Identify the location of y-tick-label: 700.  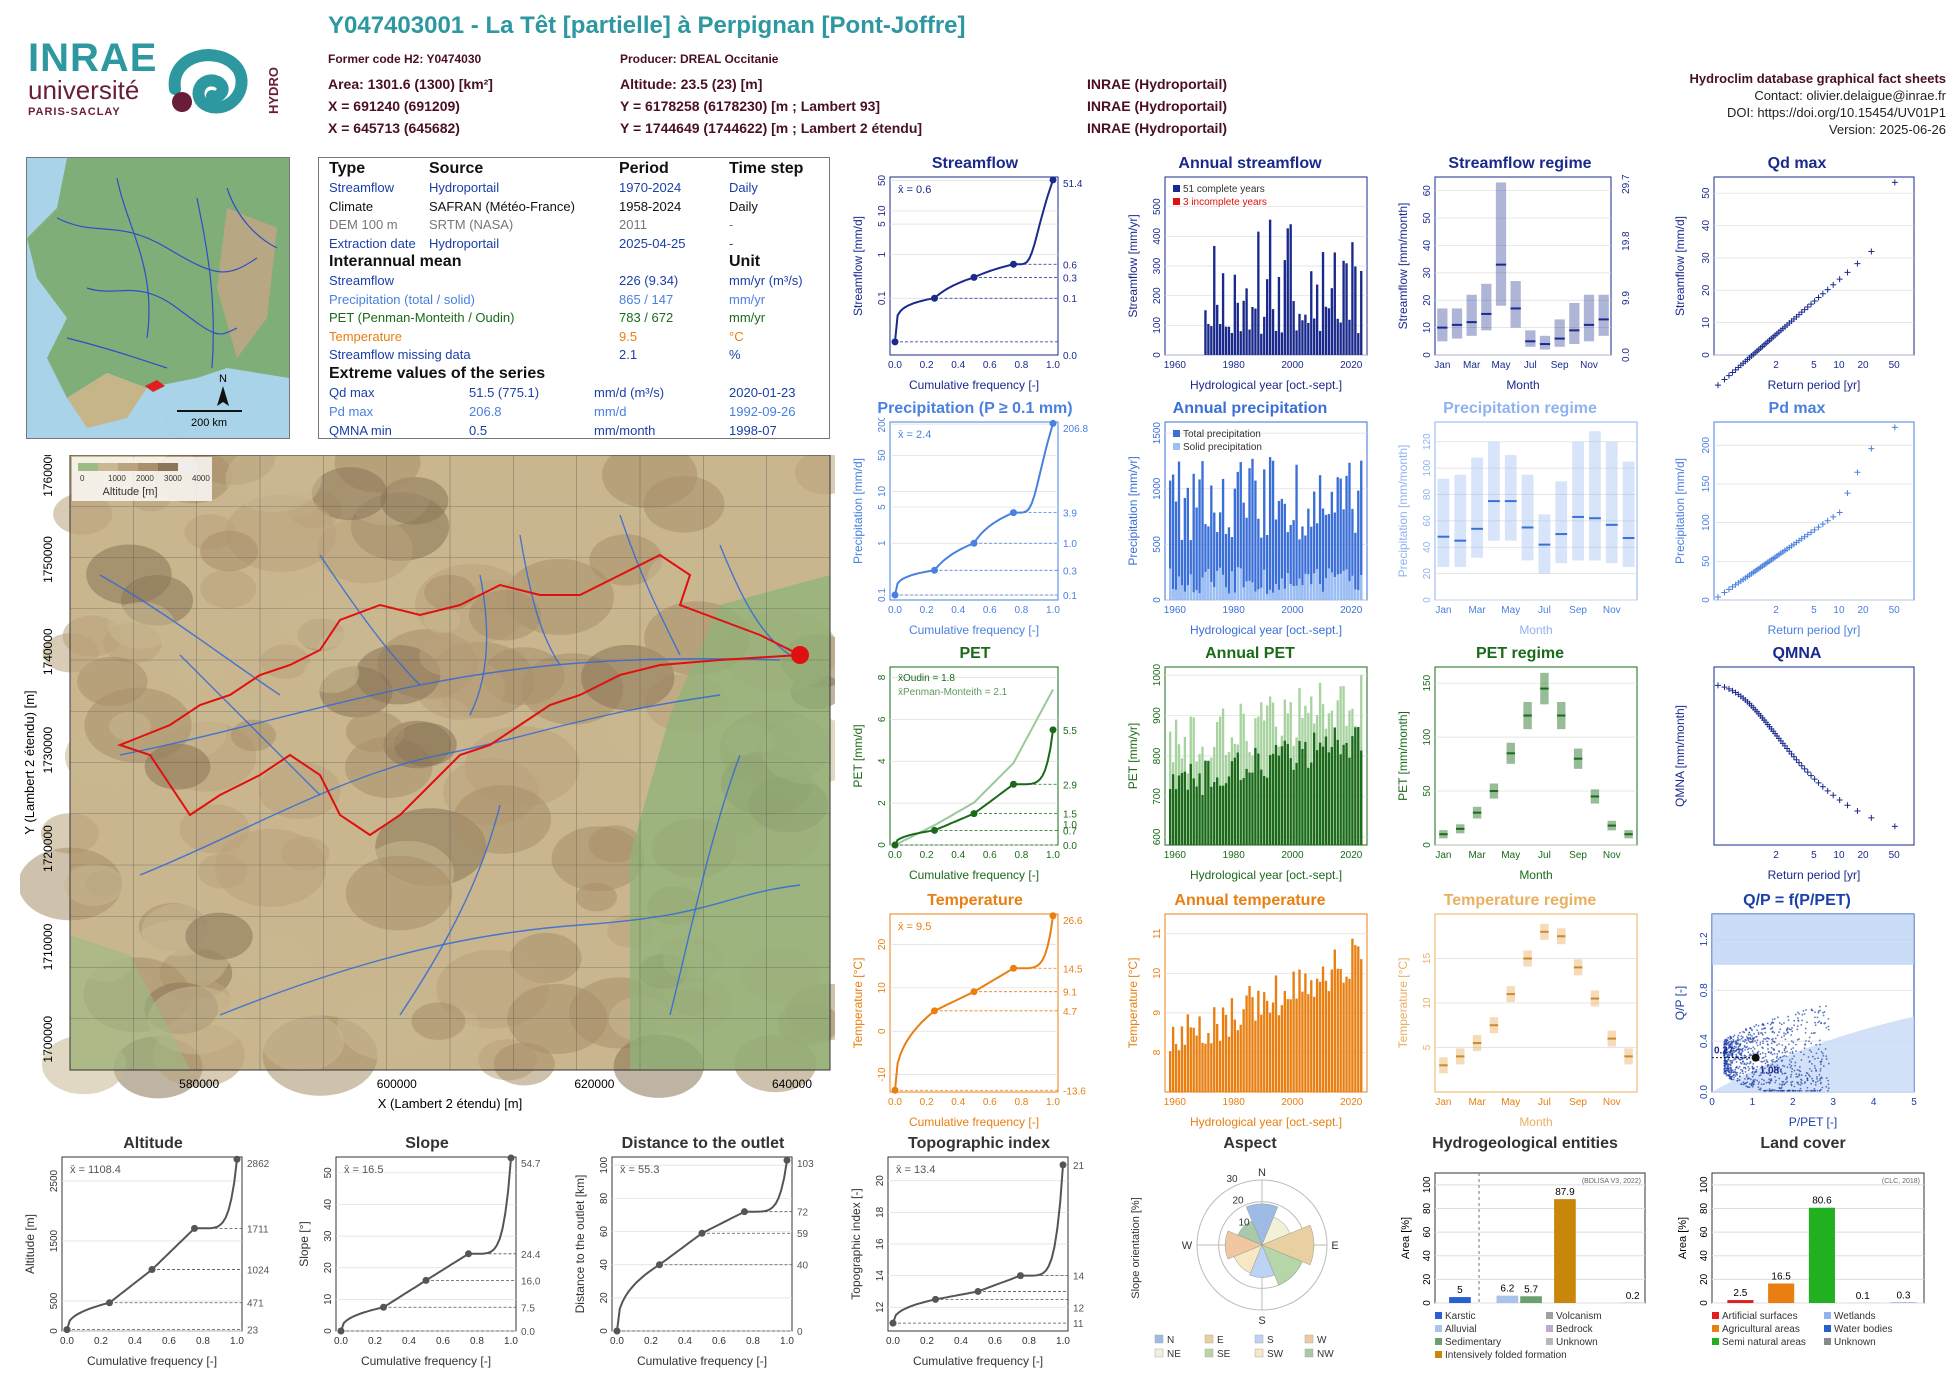
(1157, 796).